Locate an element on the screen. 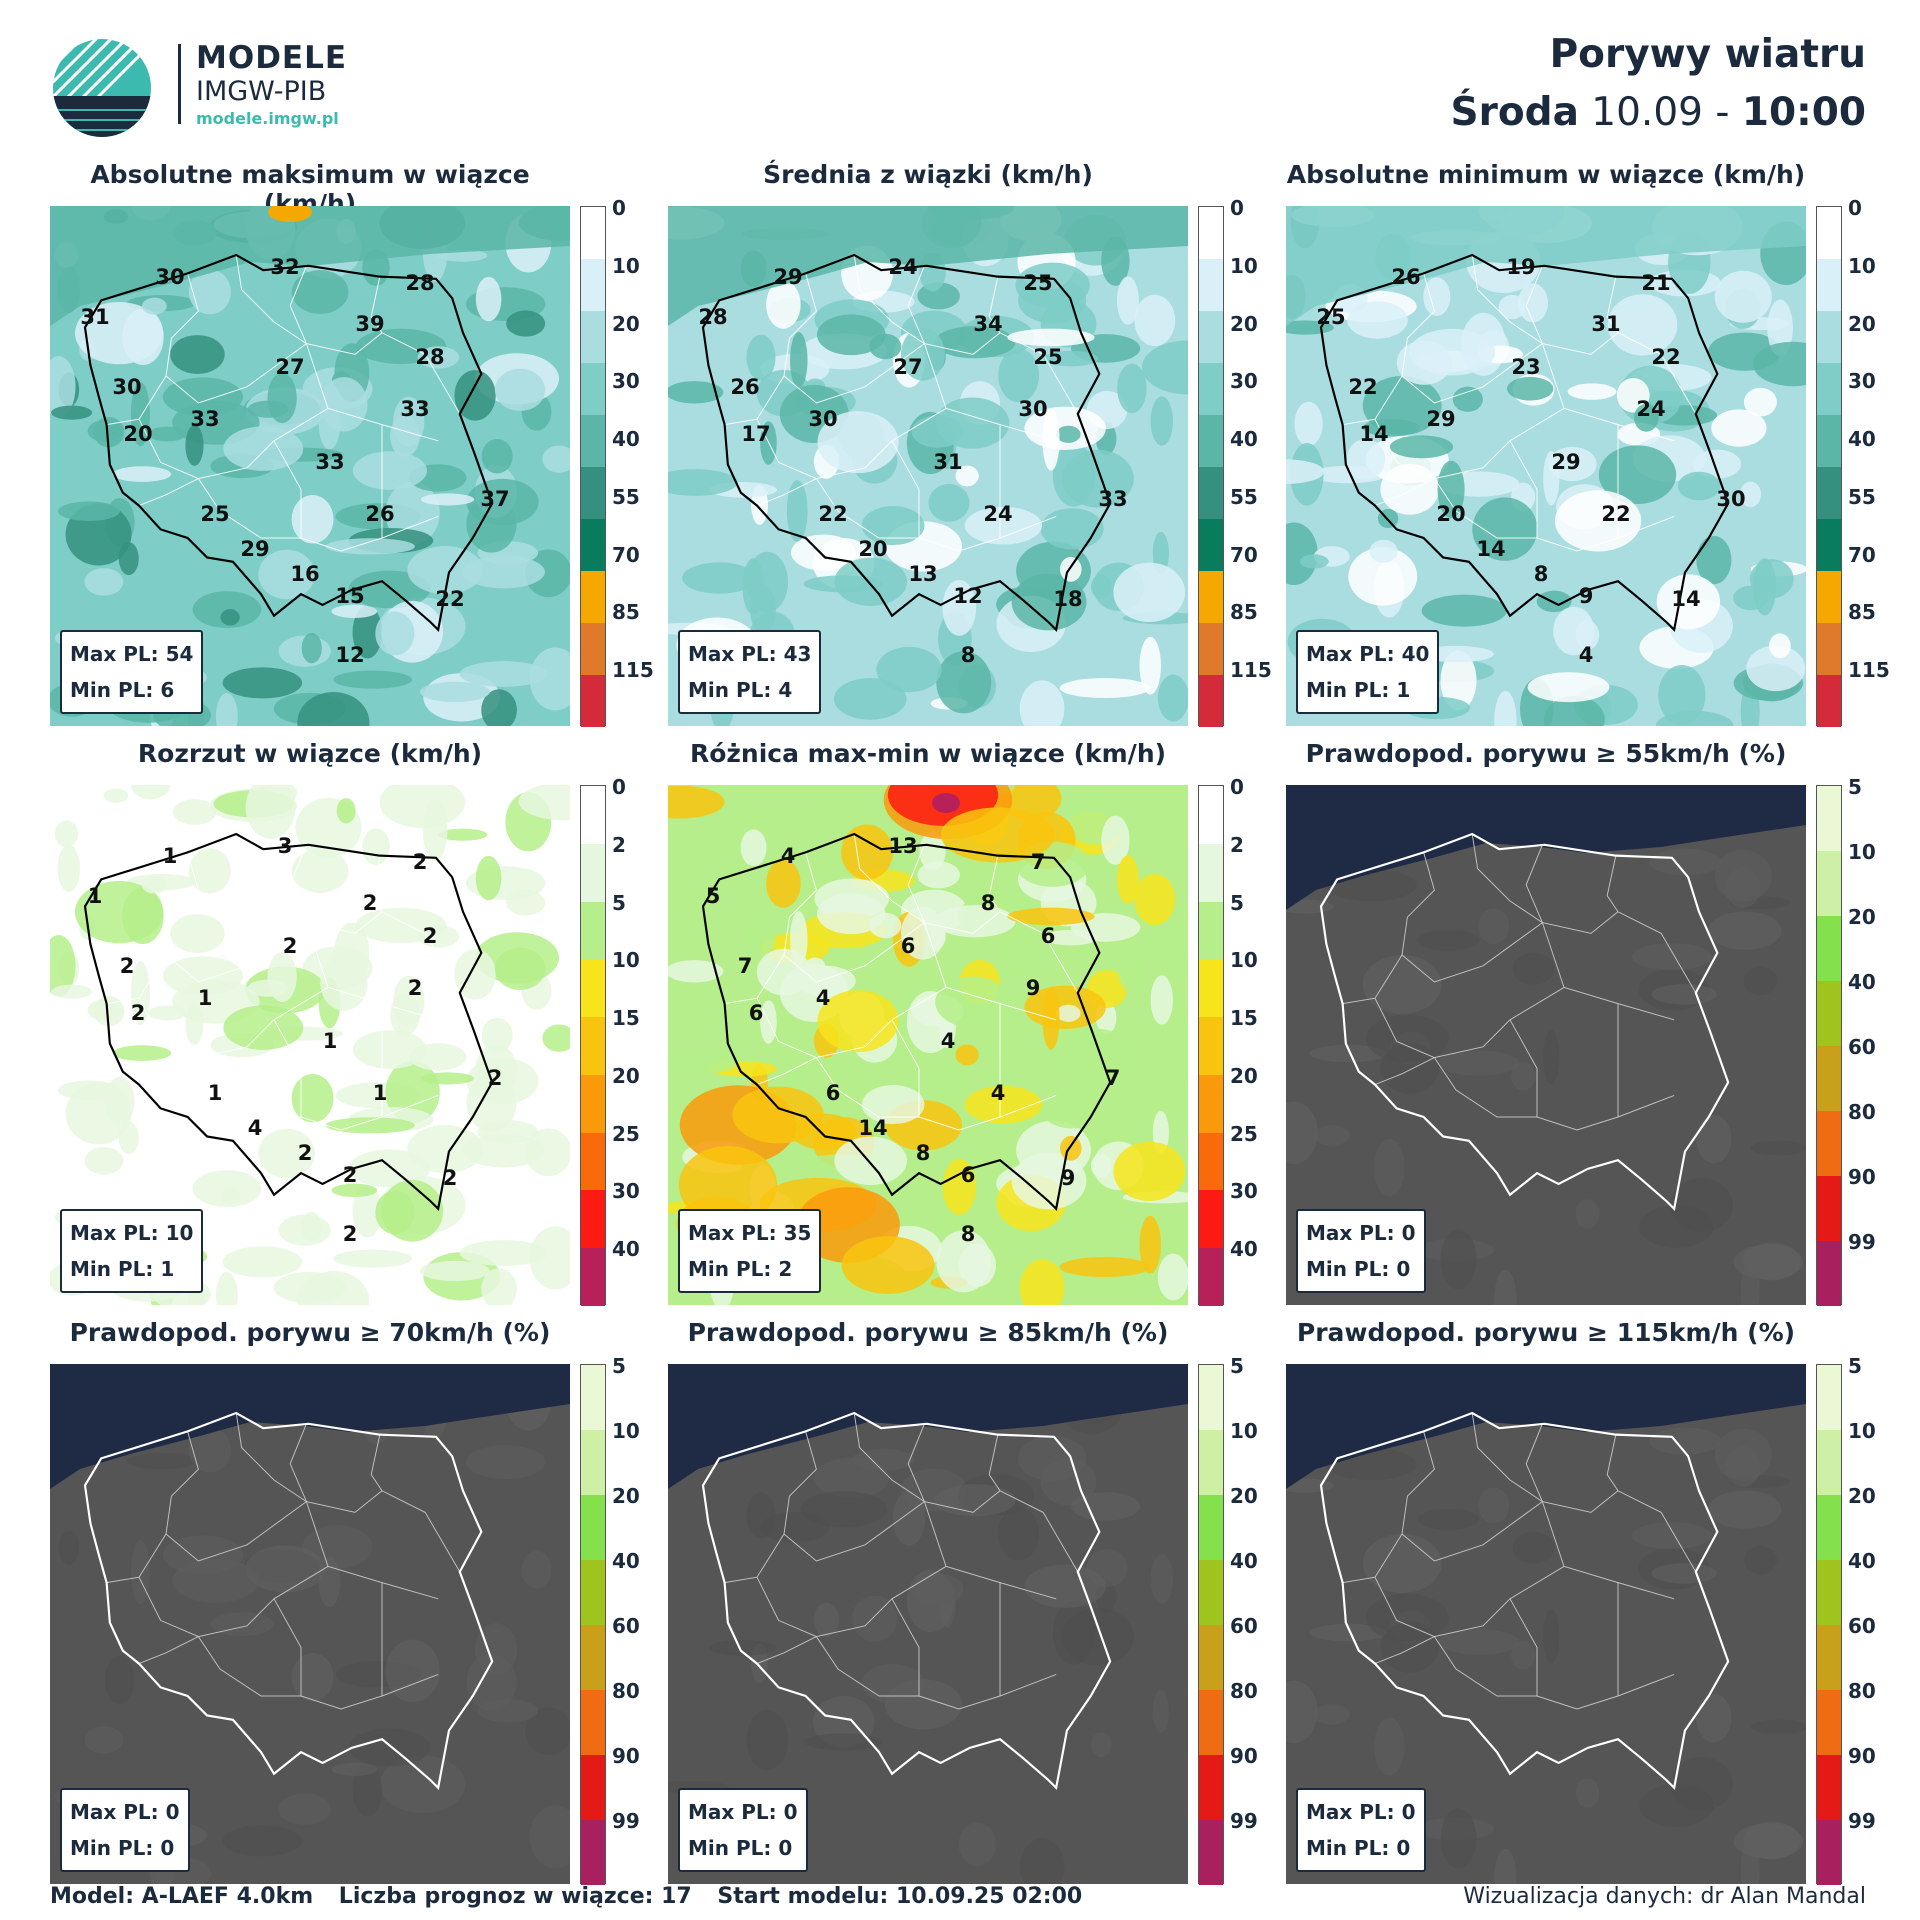  value-label: 39 is located at coordinates (369, 324).